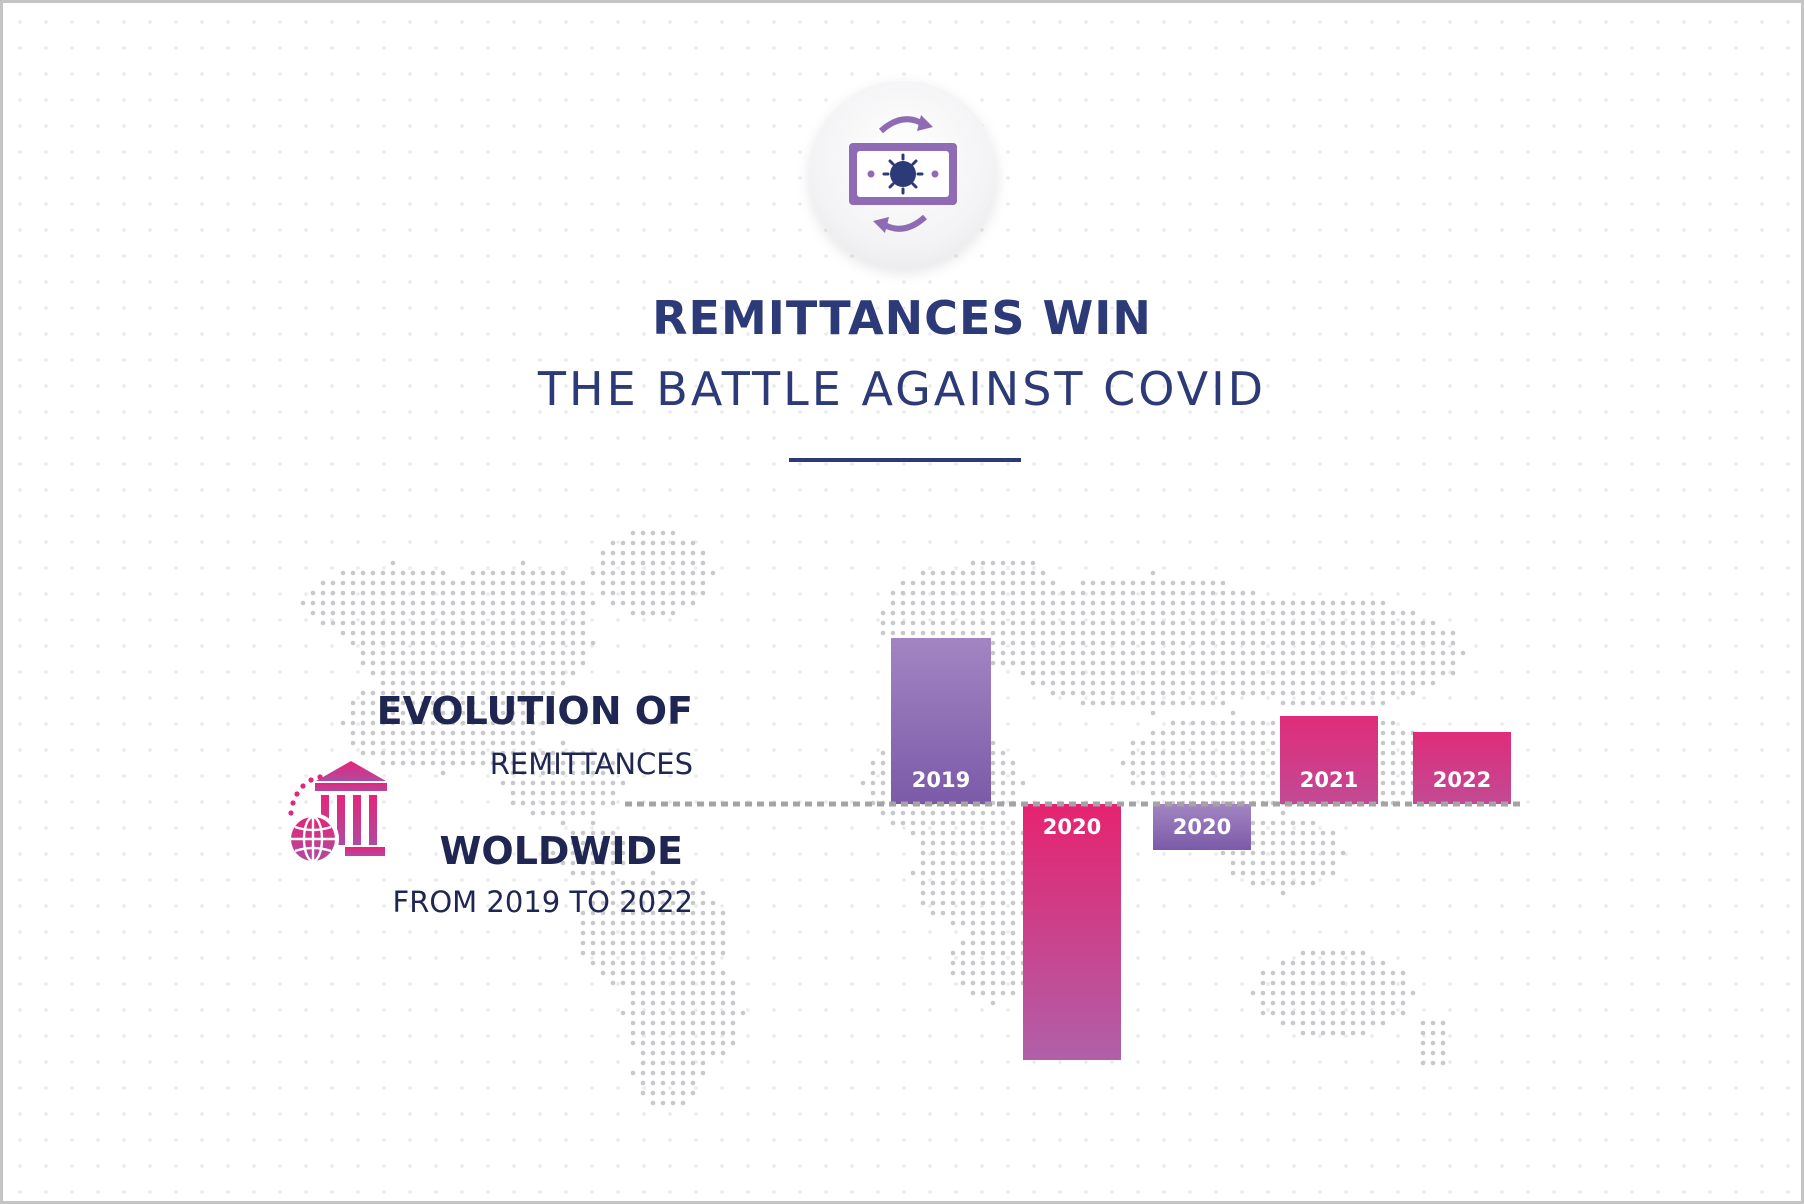 The height and width of the screenshot is (1204, 1804). What do you see at coordinates (902, 318) in the screenshot?
I see `page-title: REMITTANCES WIN` at bounding box center [902, 318].